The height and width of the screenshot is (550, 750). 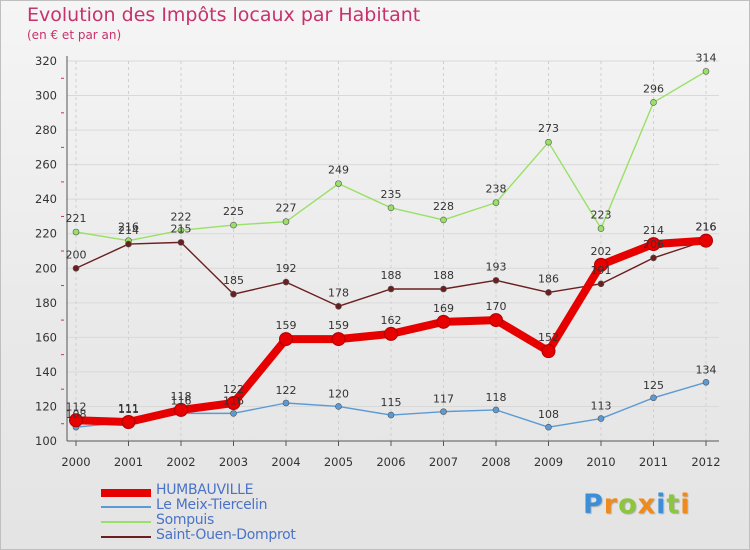 I want to click on data-label-humbauville: 169, so click(x=443, y=308).